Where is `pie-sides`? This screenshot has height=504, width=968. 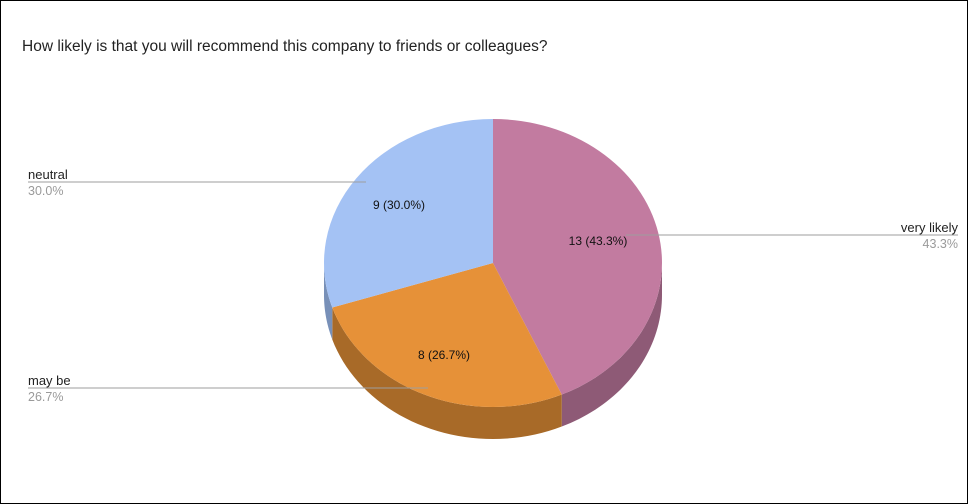 pie-sides is located at coordinates (493, 351).